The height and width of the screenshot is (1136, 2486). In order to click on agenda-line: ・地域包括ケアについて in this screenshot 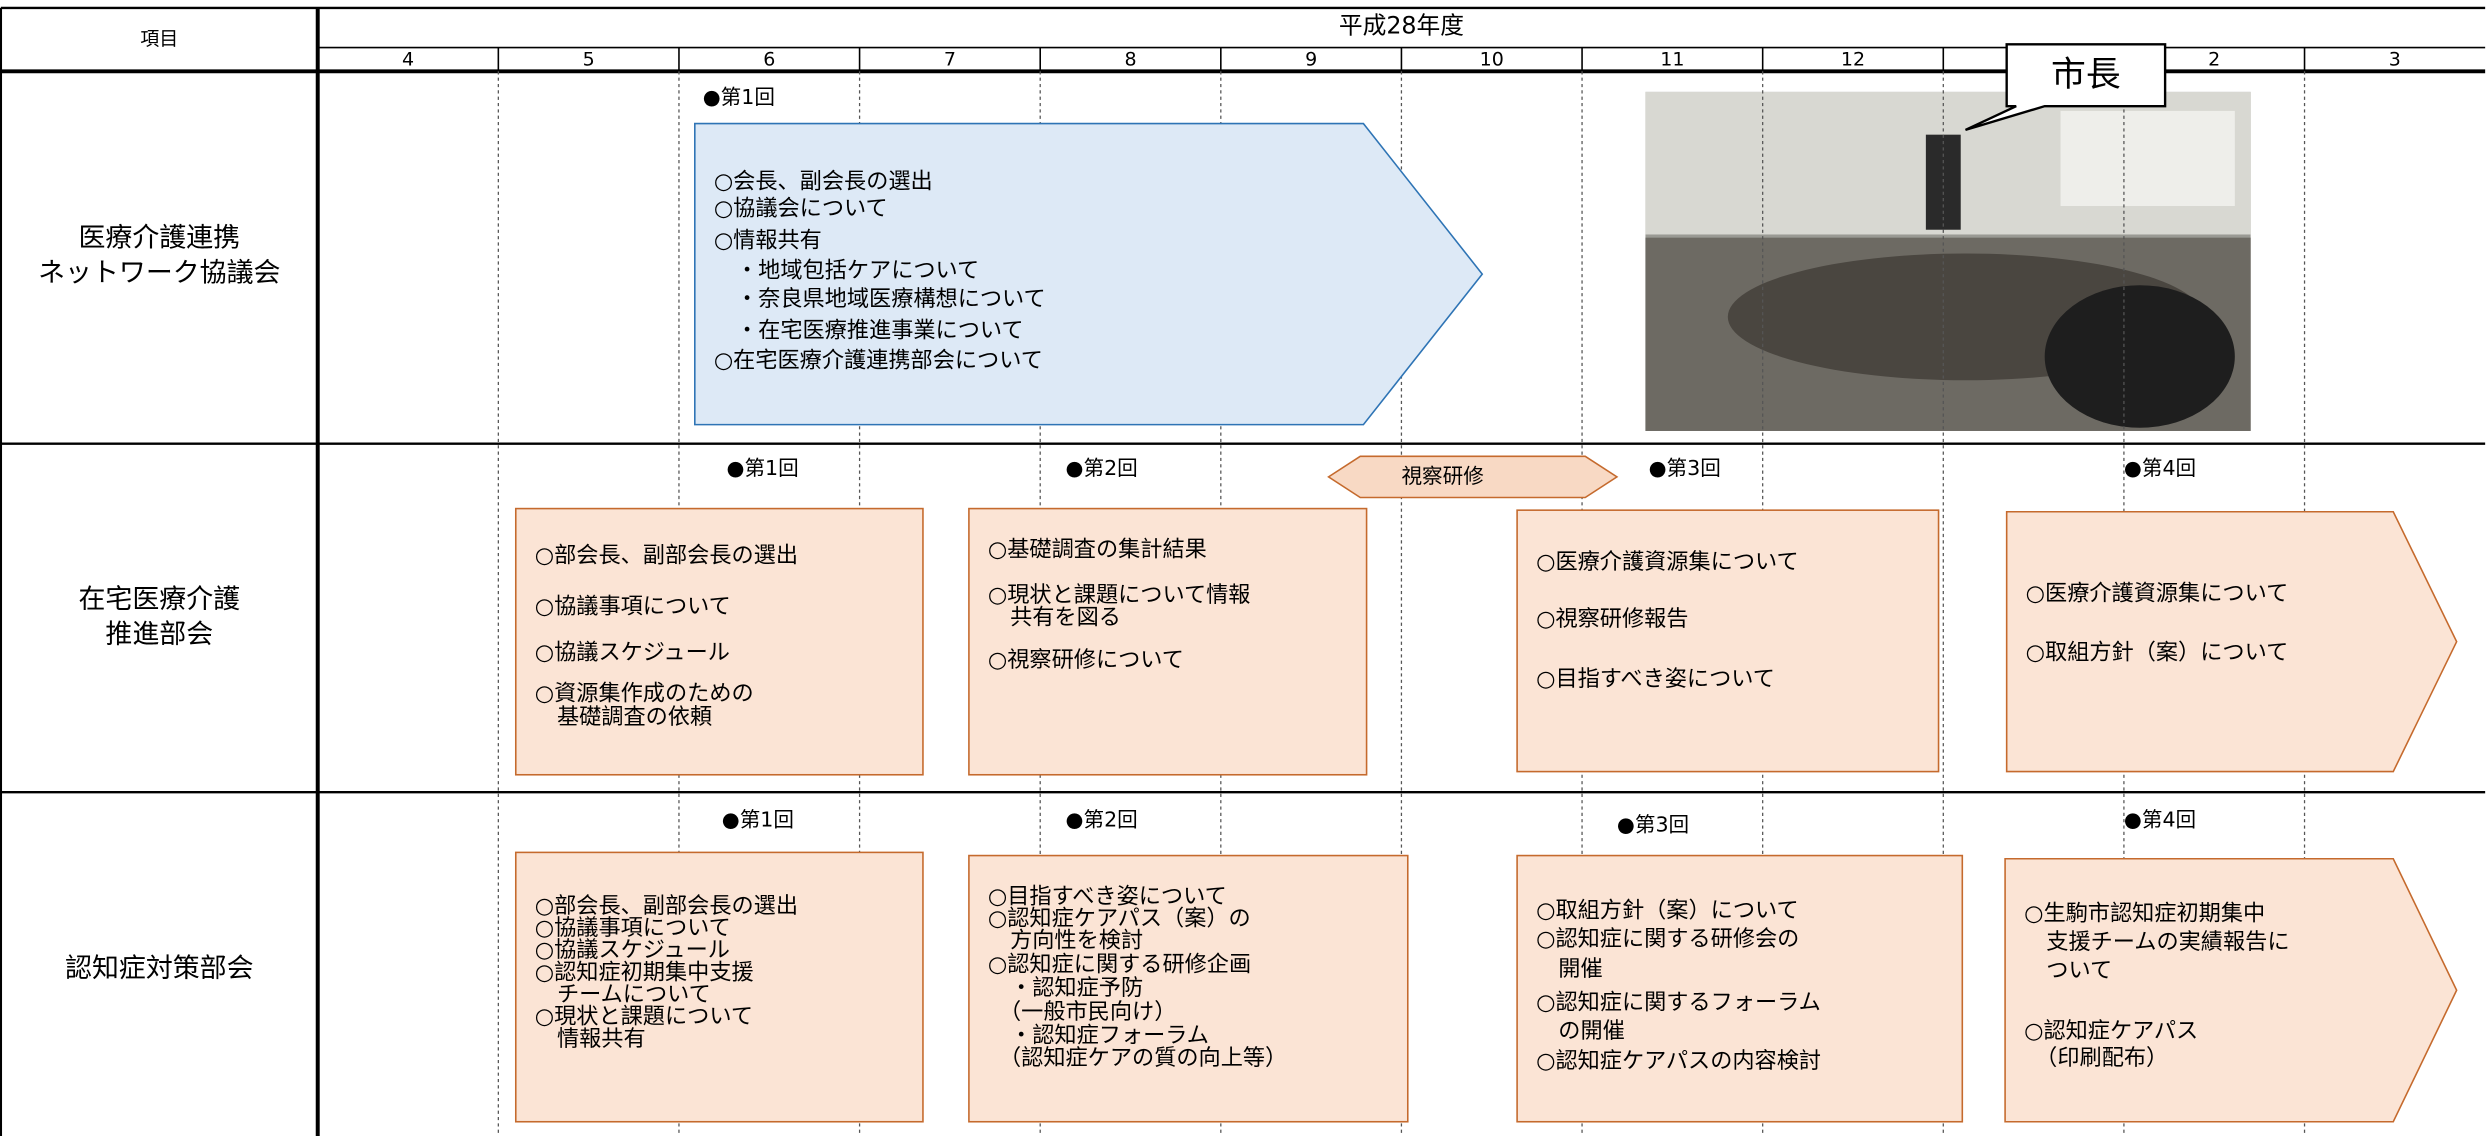, I will do `click(846, 270)`.